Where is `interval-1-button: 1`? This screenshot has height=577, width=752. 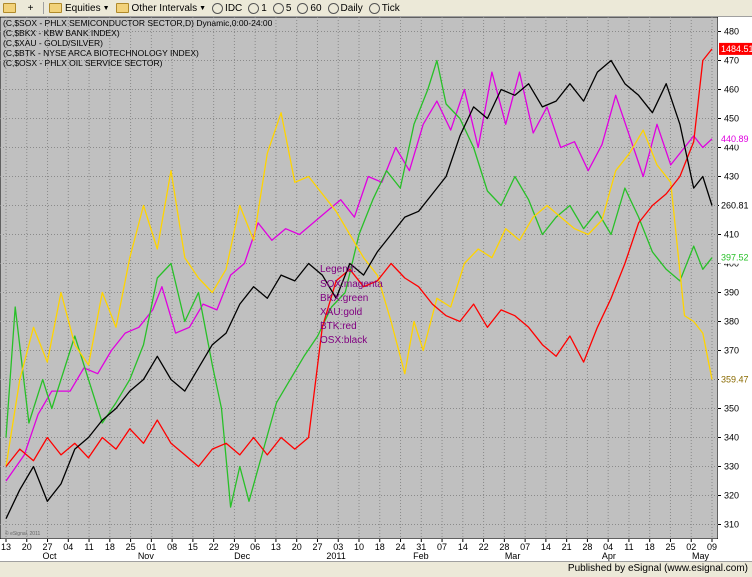 interval-1-button: 1 is located at coordinates (257, 8).